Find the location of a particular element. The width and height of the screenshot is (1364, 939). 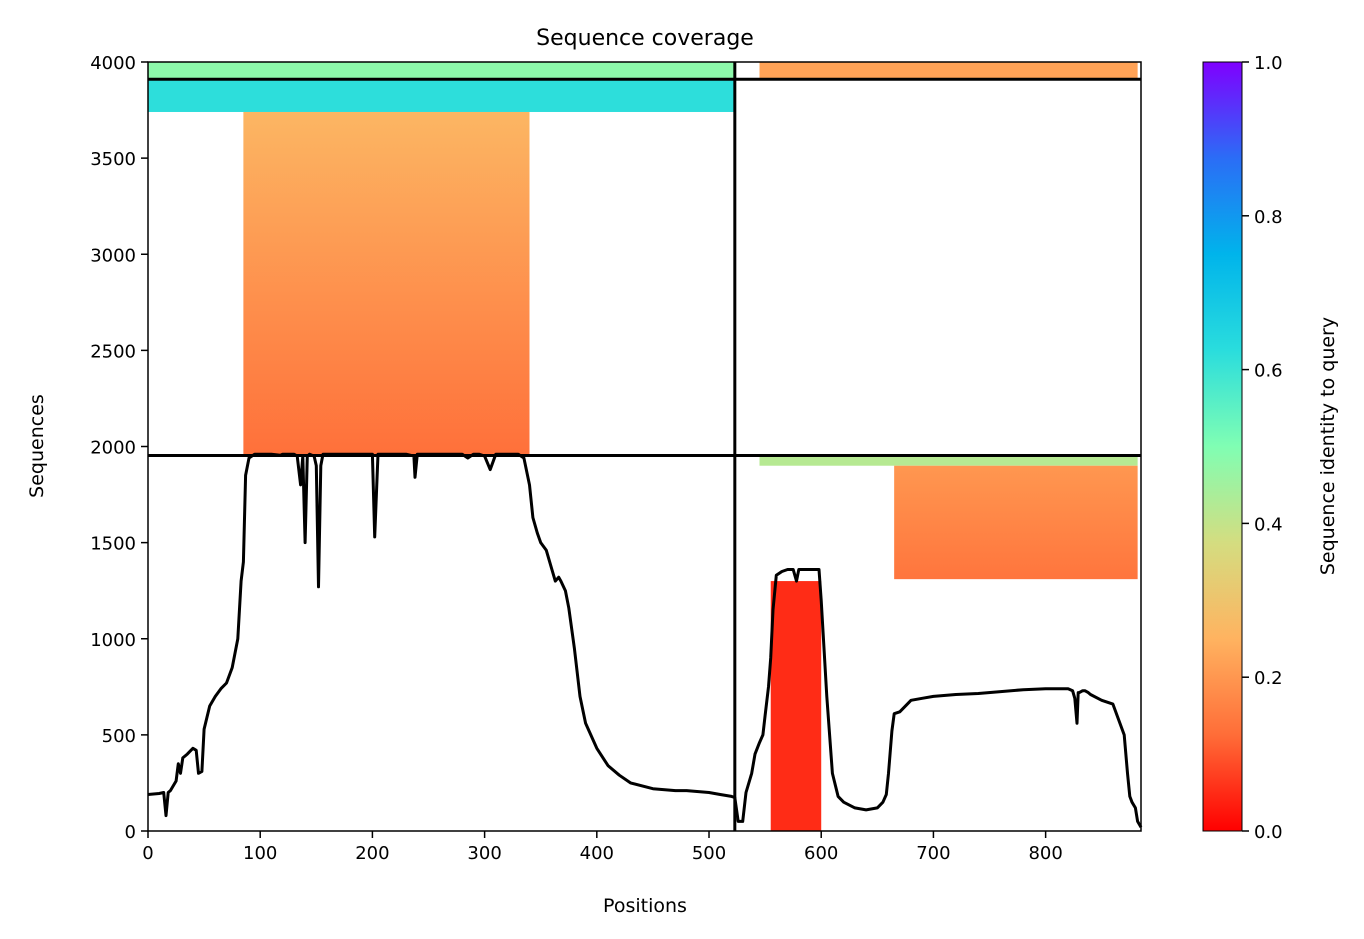

x-tick-label: 0 is located at coordinates (147, 853).